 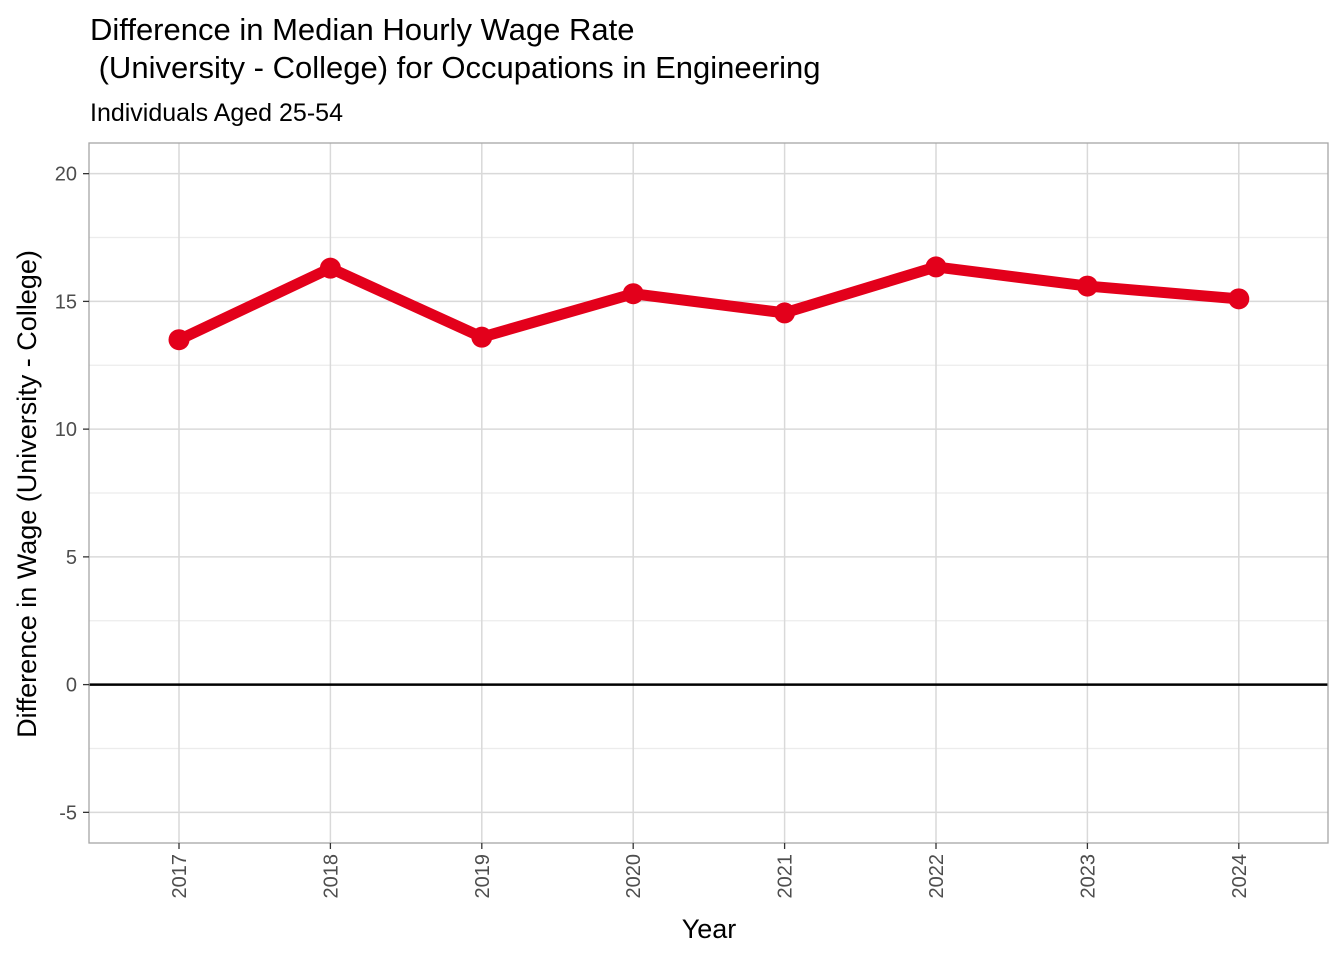 I want to click on y-tick-label: 20, so click(x=66, y=175).